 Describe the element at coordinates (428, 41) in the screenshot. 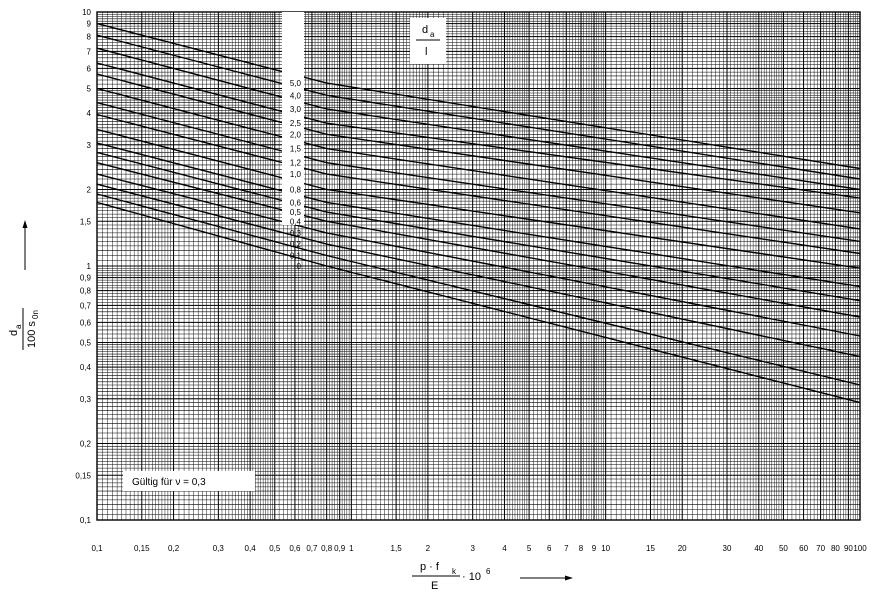

I see `curve-legend: d a l` at that location.